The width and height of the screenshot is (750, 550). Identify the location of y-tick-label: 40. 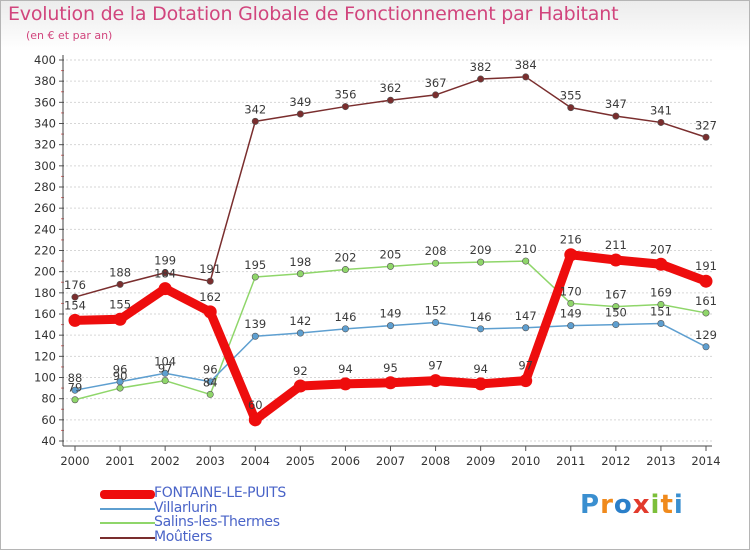
(48, 441).